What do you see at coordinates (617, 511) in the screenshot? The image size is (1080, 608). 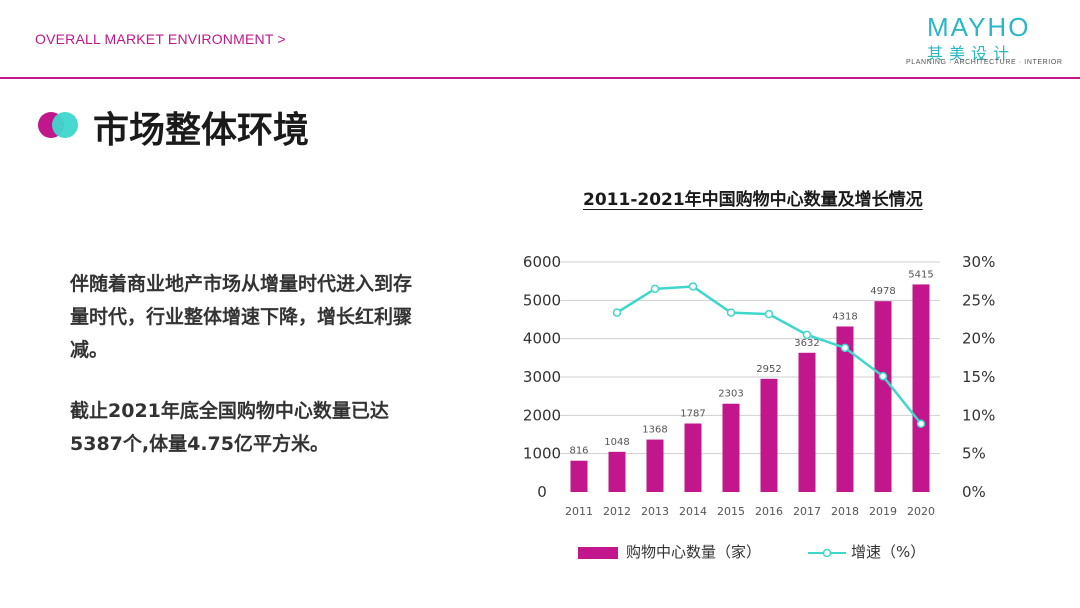 I see `x-tick-label: 2012` at bounding box center [617, 511].